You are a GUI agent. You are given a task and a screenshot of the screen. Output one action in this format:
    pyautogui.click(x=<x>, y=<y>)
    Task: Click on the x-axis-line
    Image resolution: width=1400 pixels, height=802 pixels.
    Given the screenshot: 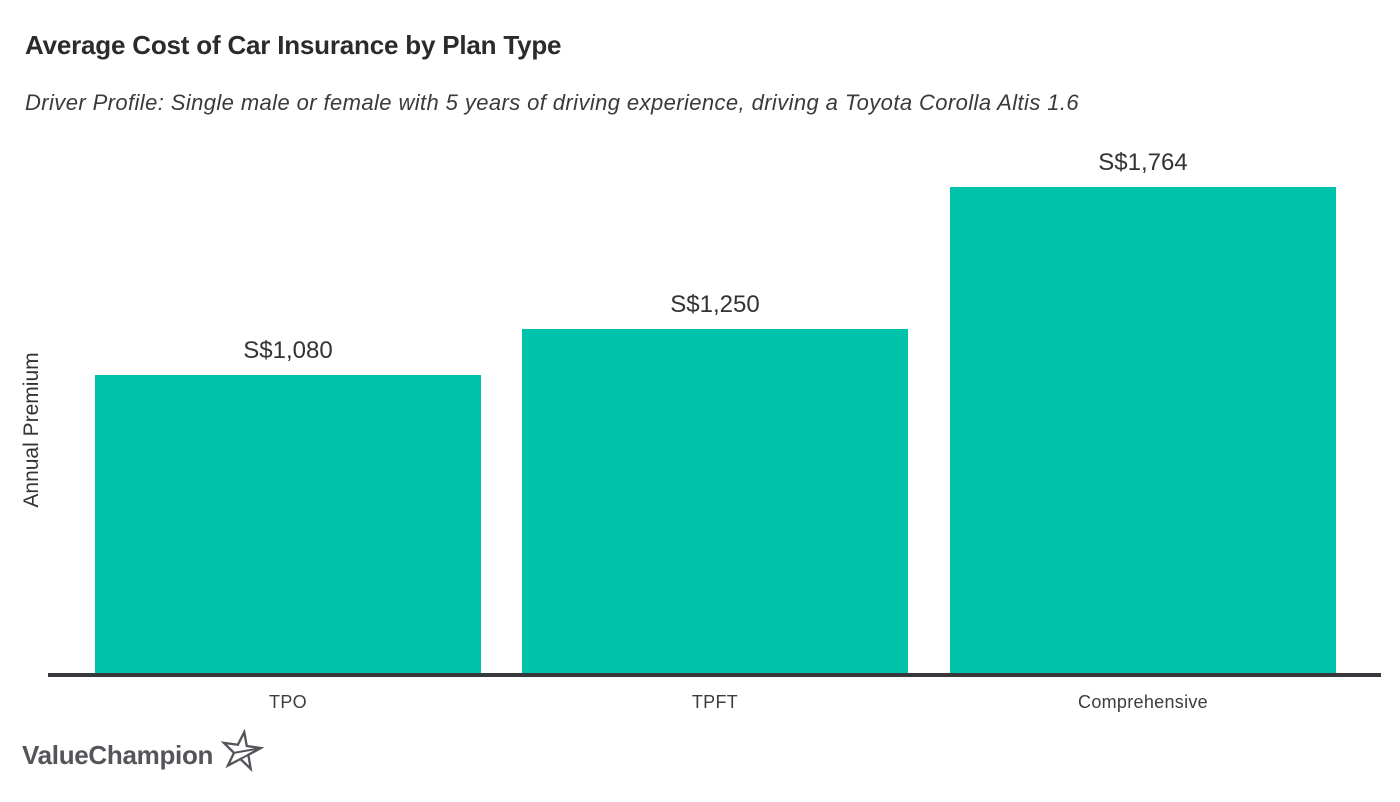 What is the action you would take?
    pyautogui.click(x=714, y=675)
    